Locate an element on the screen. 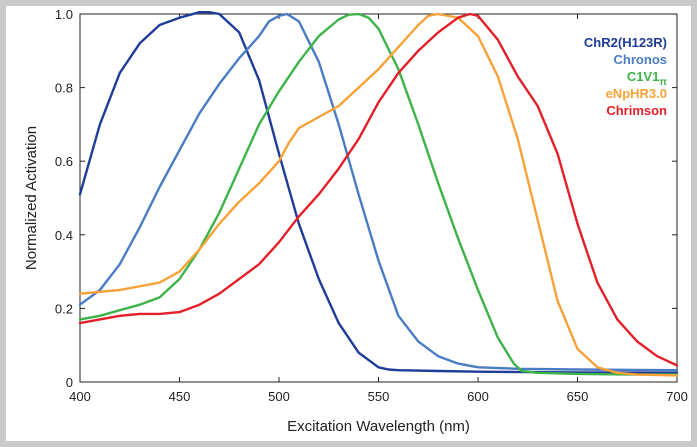  legend-entry: C1V1π is located at coordinates (647, 78).